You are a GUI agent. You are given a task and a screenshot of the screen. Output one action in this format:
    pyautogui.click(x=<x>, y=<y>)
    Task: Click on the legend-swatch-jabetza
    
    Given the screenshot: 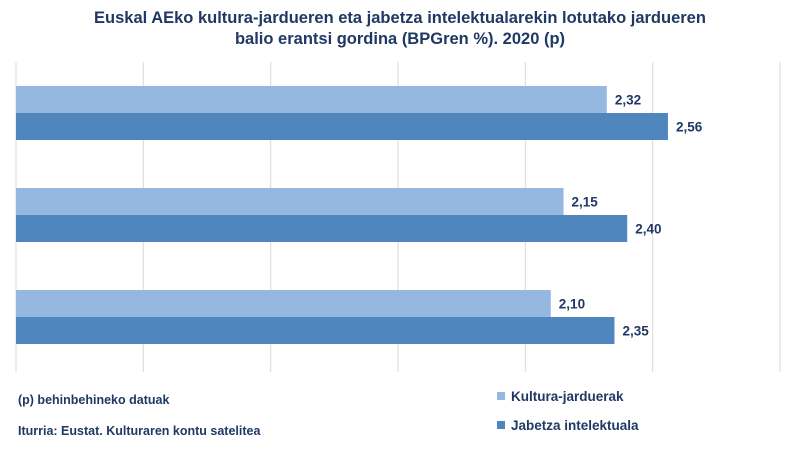 What is the action you would take?
    pyautogui.click(x=501, y=425)
    